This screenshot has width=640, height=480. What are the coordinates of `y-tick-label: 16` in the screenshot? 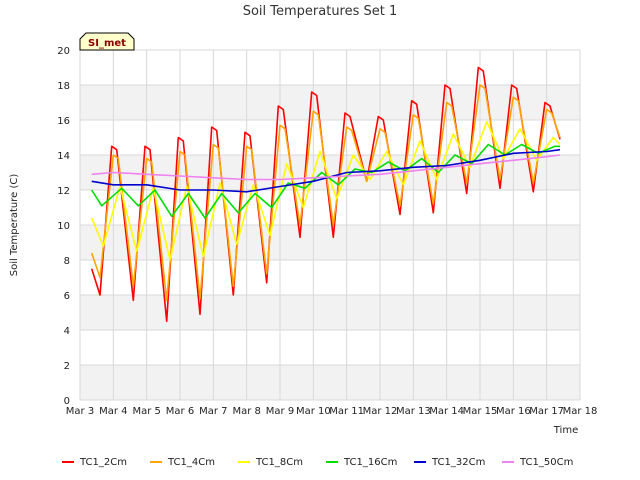 It's located at (63, 121).